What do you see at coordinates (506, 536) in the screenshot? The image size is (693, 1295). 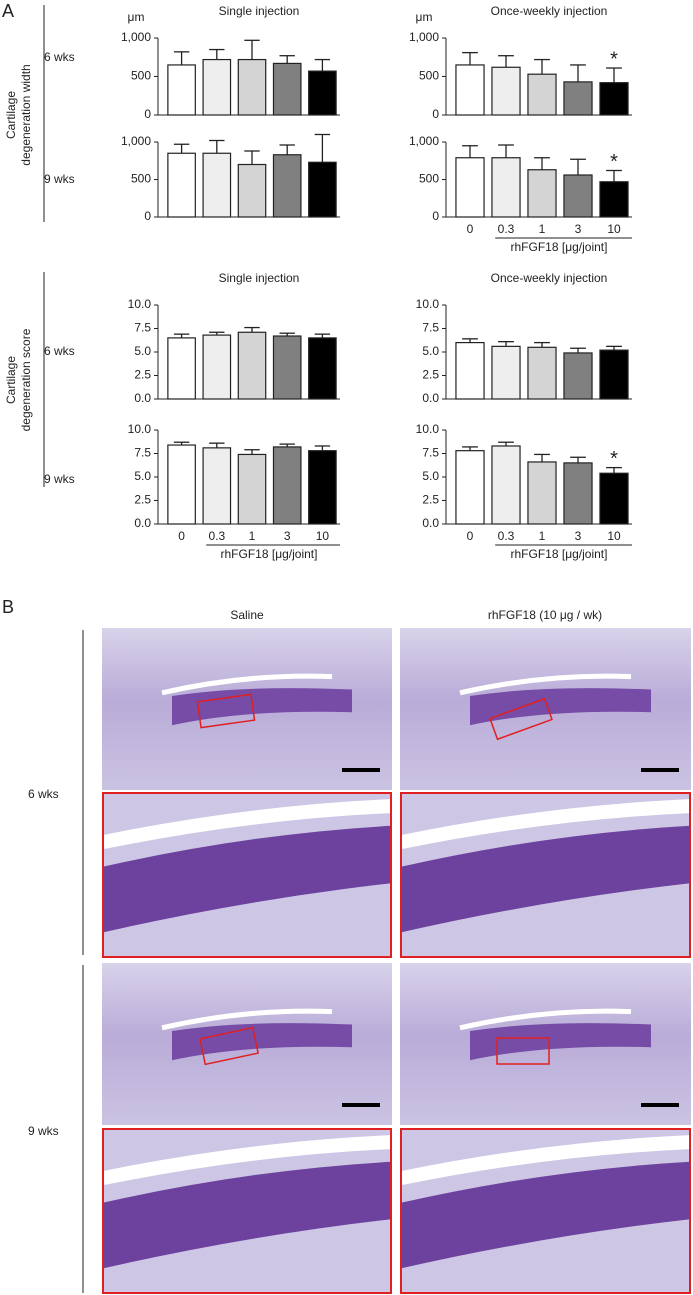 I see `x-tick-label: 0.3` at bounding box center [506, 536].